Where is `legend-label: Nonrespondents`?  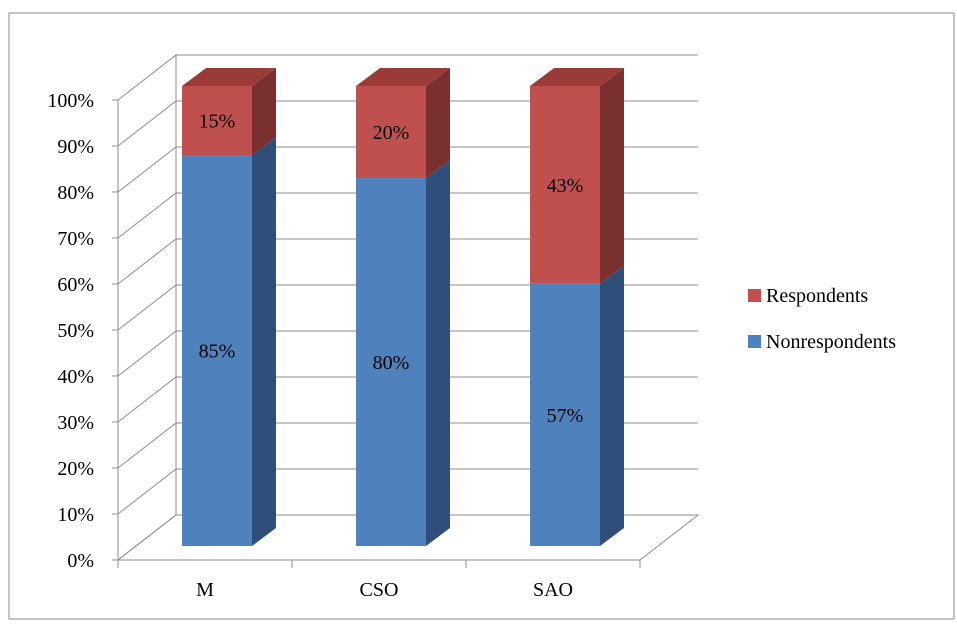
legend-label: Nonrespondents is located at coordinates (831, 342).